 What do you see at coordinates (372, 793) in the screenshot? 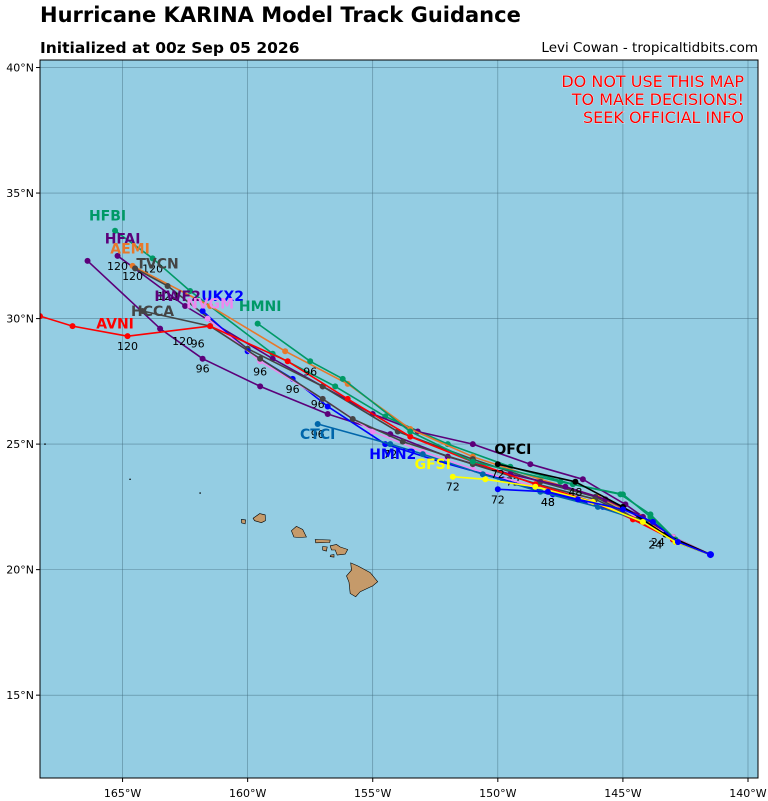
I see `tick-label-lon: 155°W` at bounding box center [372, 793].